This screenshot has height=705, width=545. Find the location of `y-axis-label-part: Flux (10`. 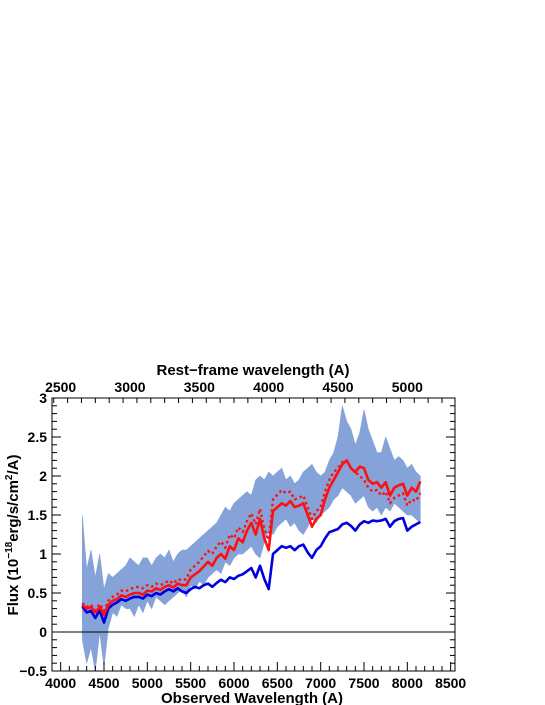

y-axis-label-part: Flux (10 is located at coordinates (13, 587).